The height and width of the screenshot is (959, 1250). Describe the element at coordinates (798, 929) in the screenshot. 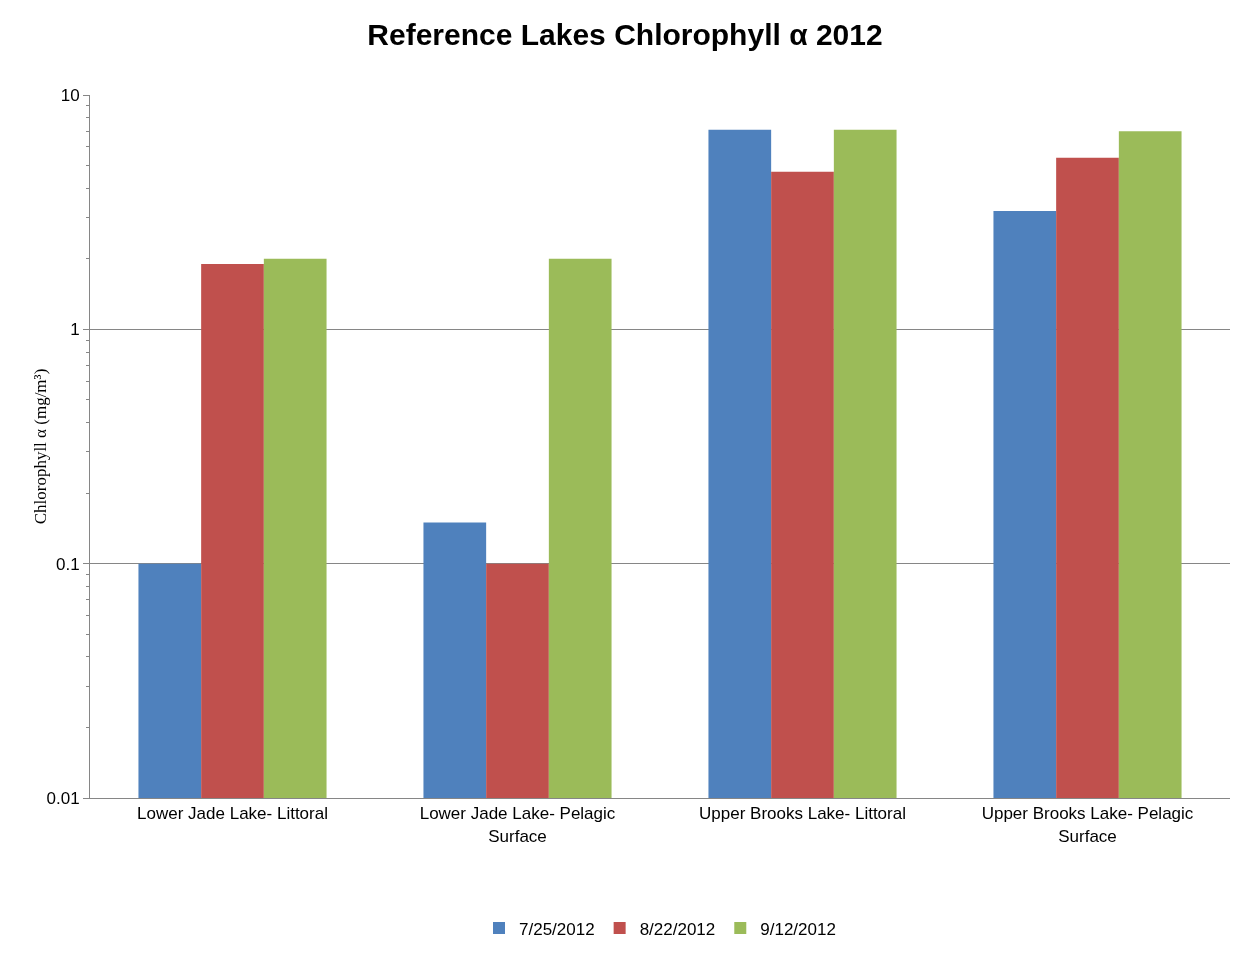

I see `legend-label: 9/12/2012` at that location.